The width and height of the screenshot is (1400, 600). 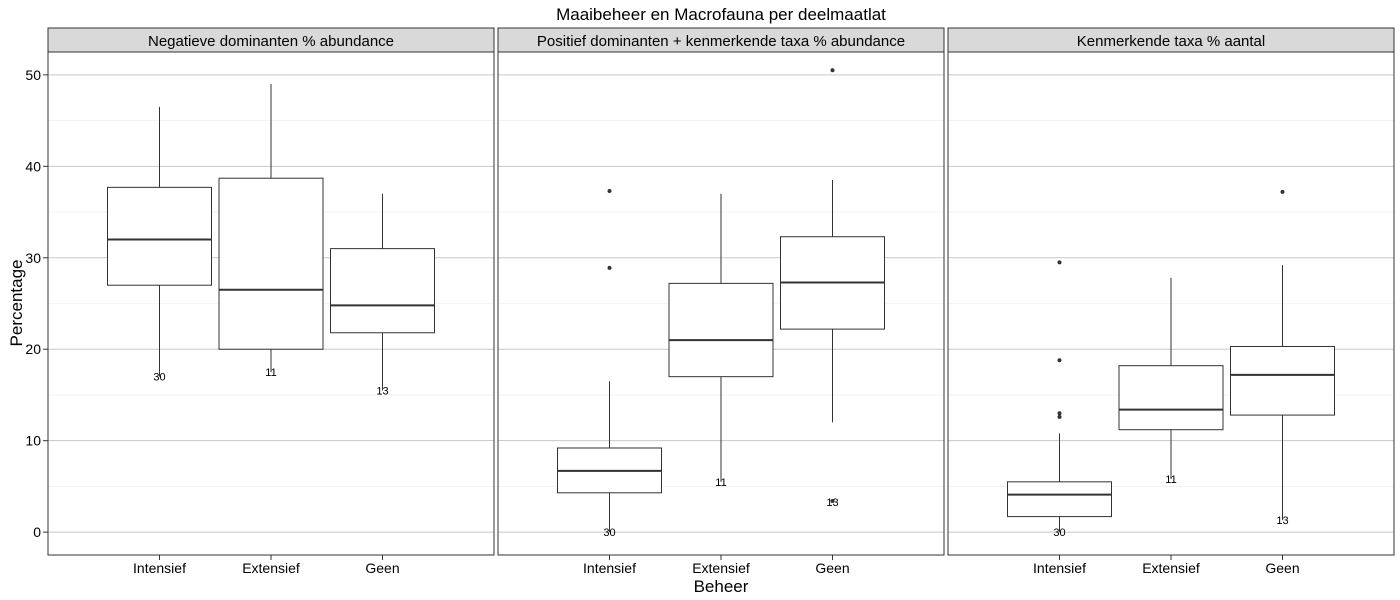 I want to click on y-tick-label: 10, so click(x=33, y=441).